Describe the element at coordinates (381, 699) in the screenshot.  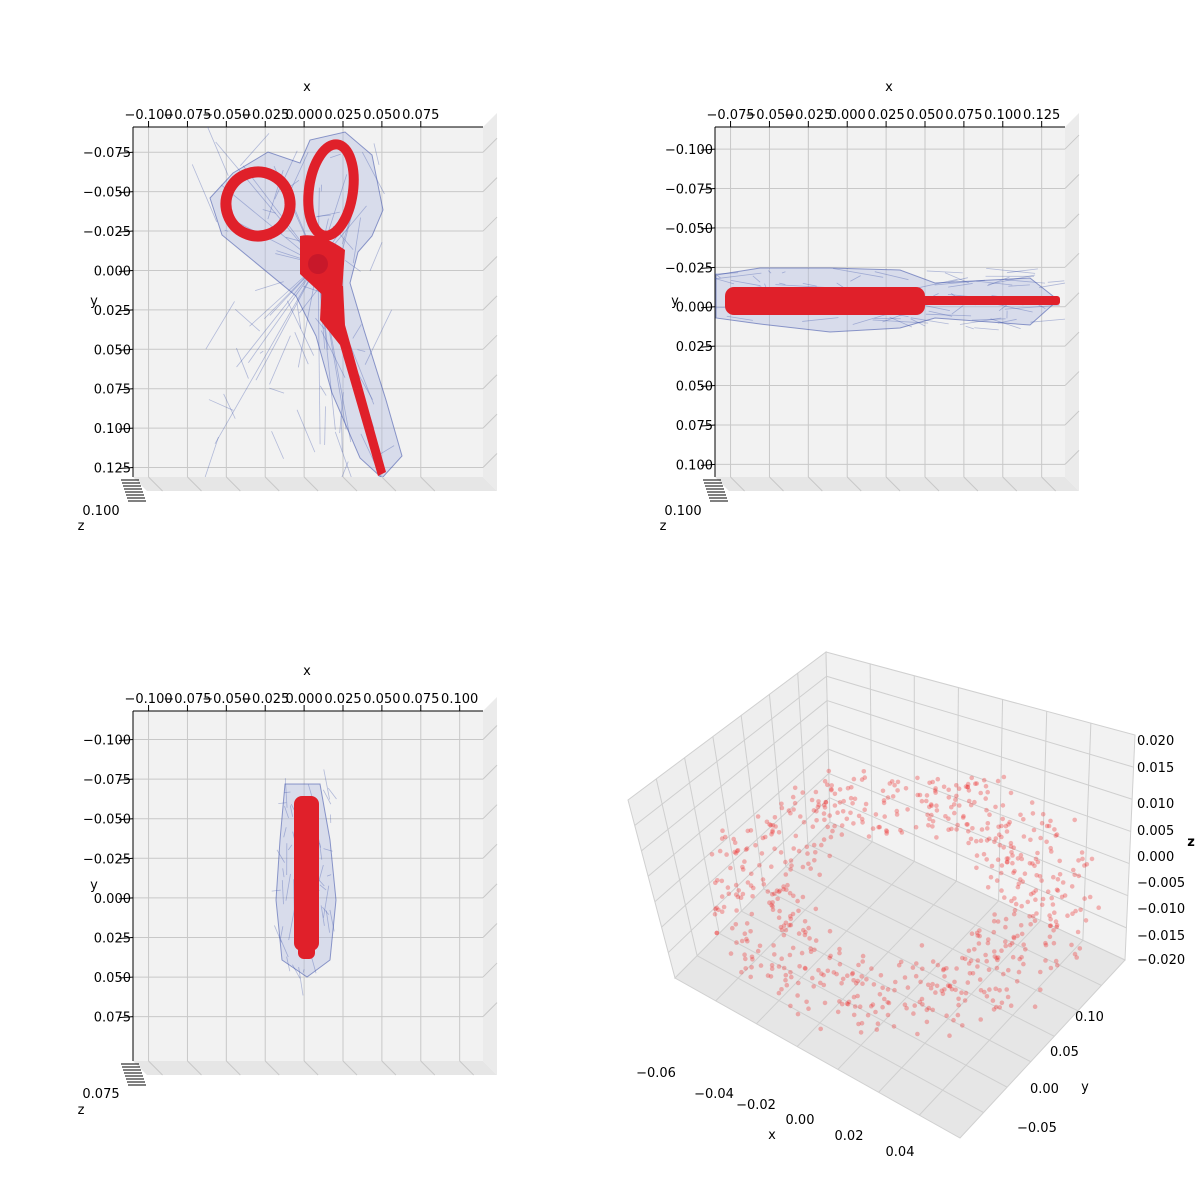
I see `x-tick-label: 0.050` at that location.